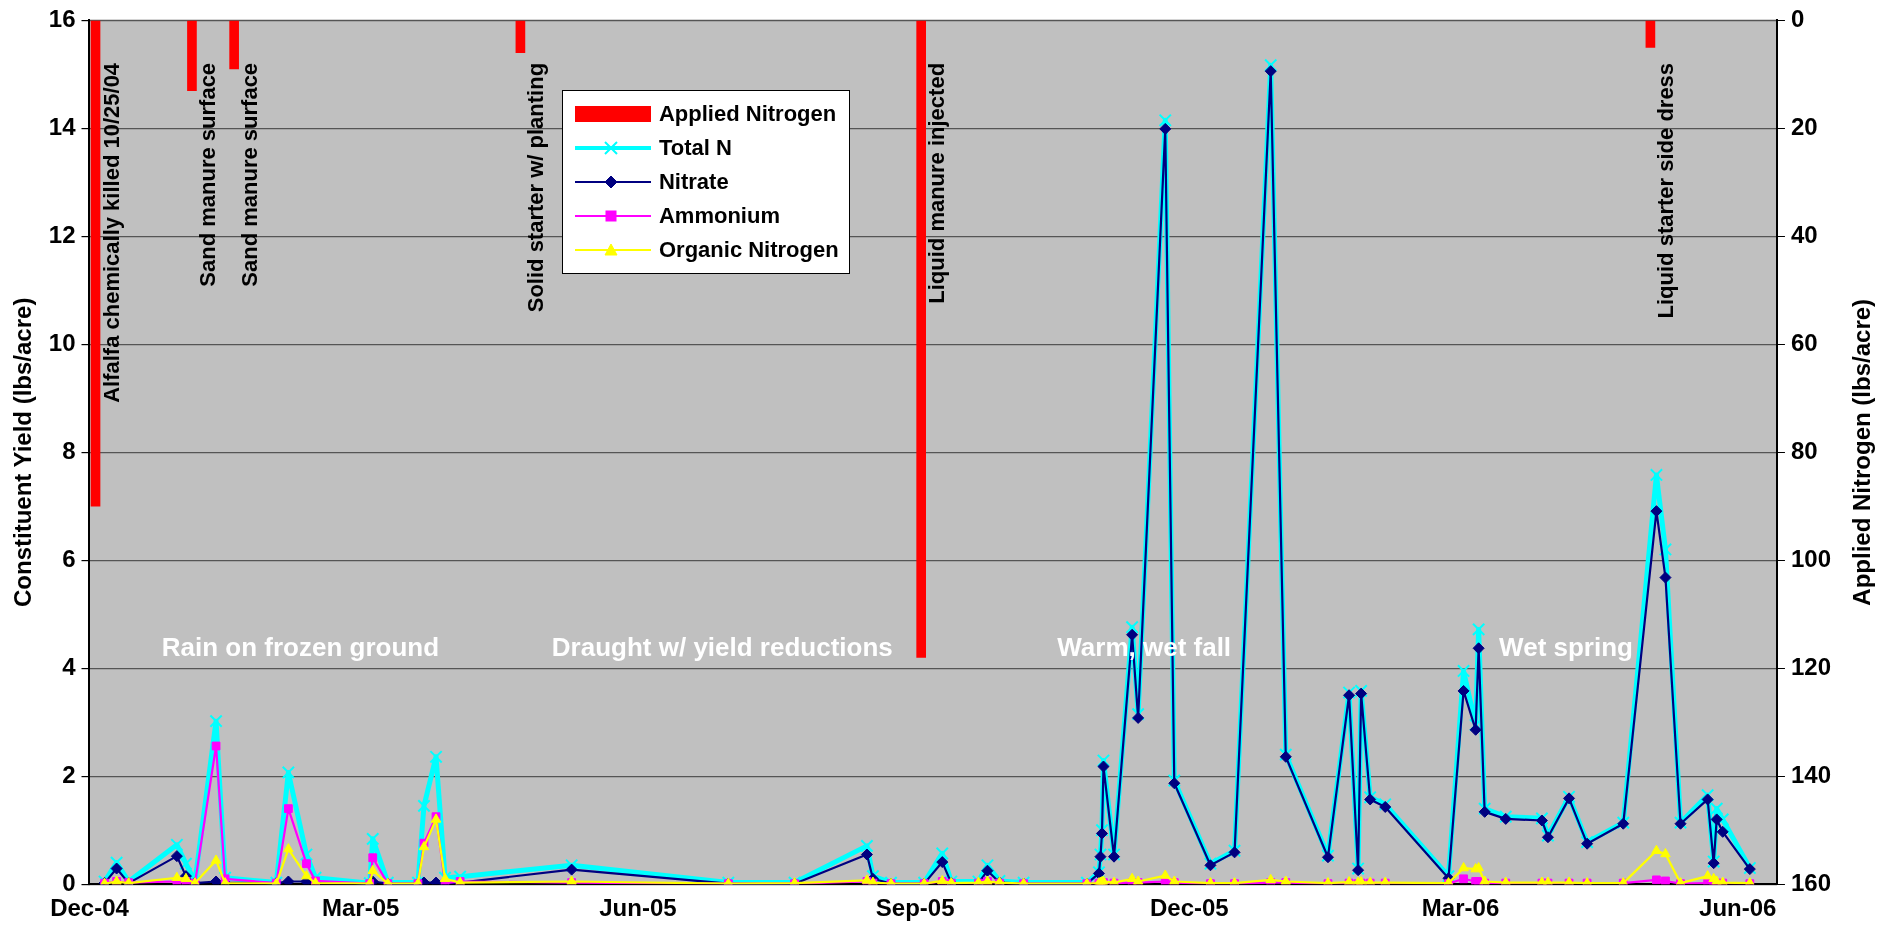 The width and height of the screenshot is (1885, 931). I want to click on x-tick-label: Dec-05, so click(1189, 908).